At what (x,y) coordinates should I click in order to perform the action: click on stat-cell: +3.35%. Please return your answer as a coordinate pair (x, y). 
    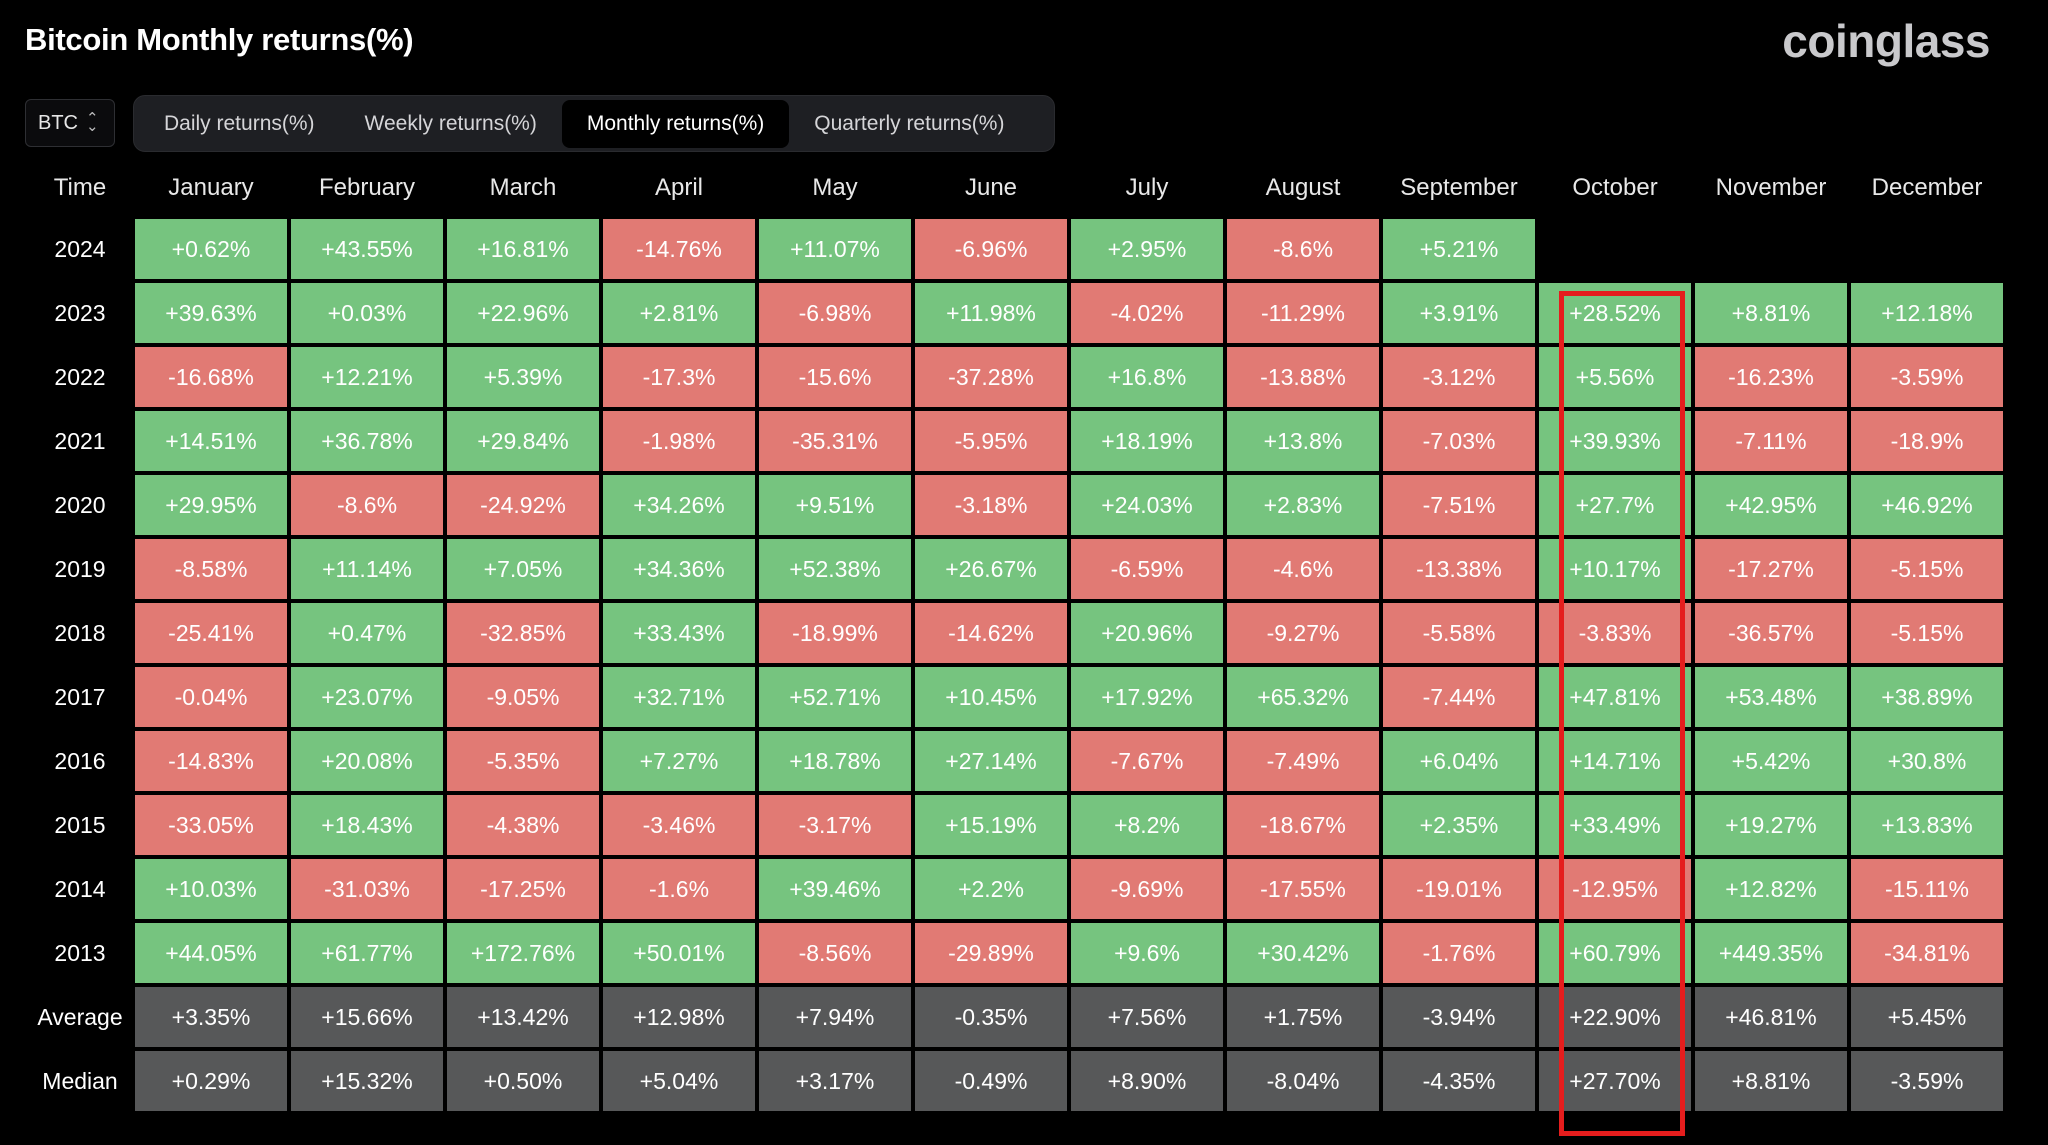
    Looking at the image, I should click on (211, 1017).